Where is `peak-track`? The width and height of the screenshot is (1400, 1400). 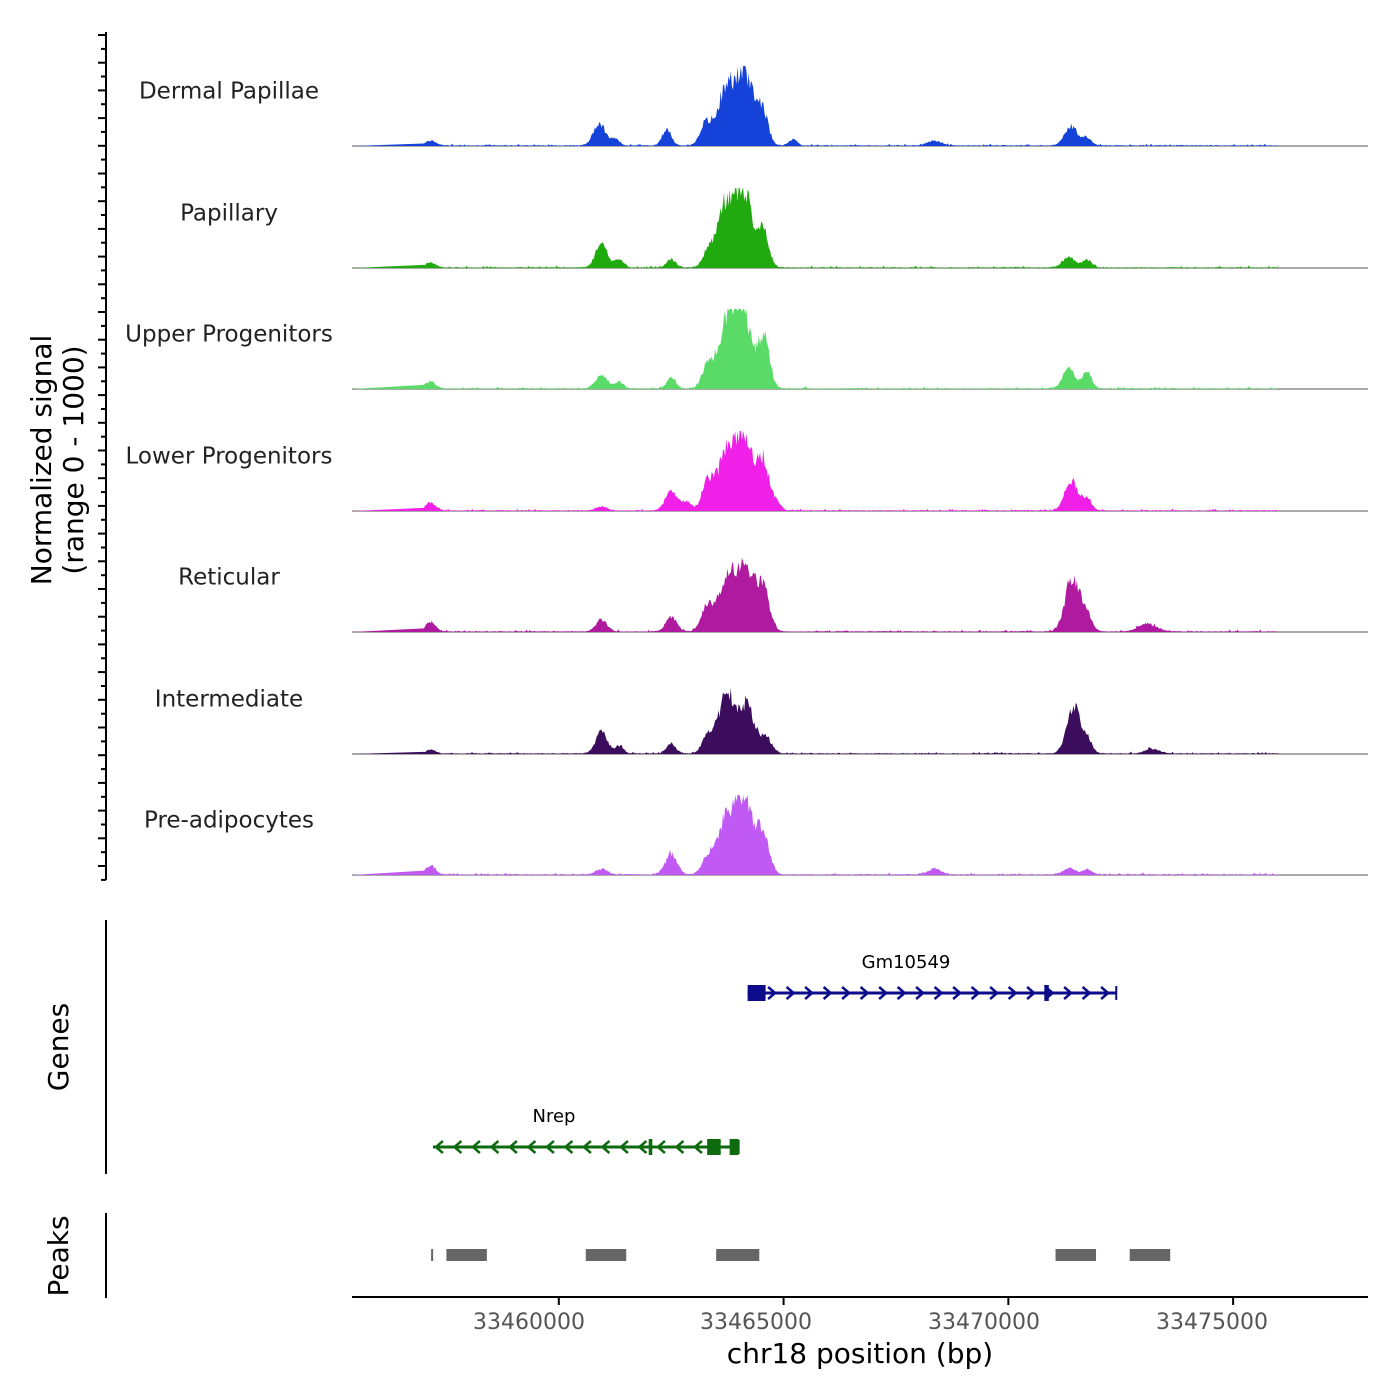 peak-track is located at coordinates (801, 1255).